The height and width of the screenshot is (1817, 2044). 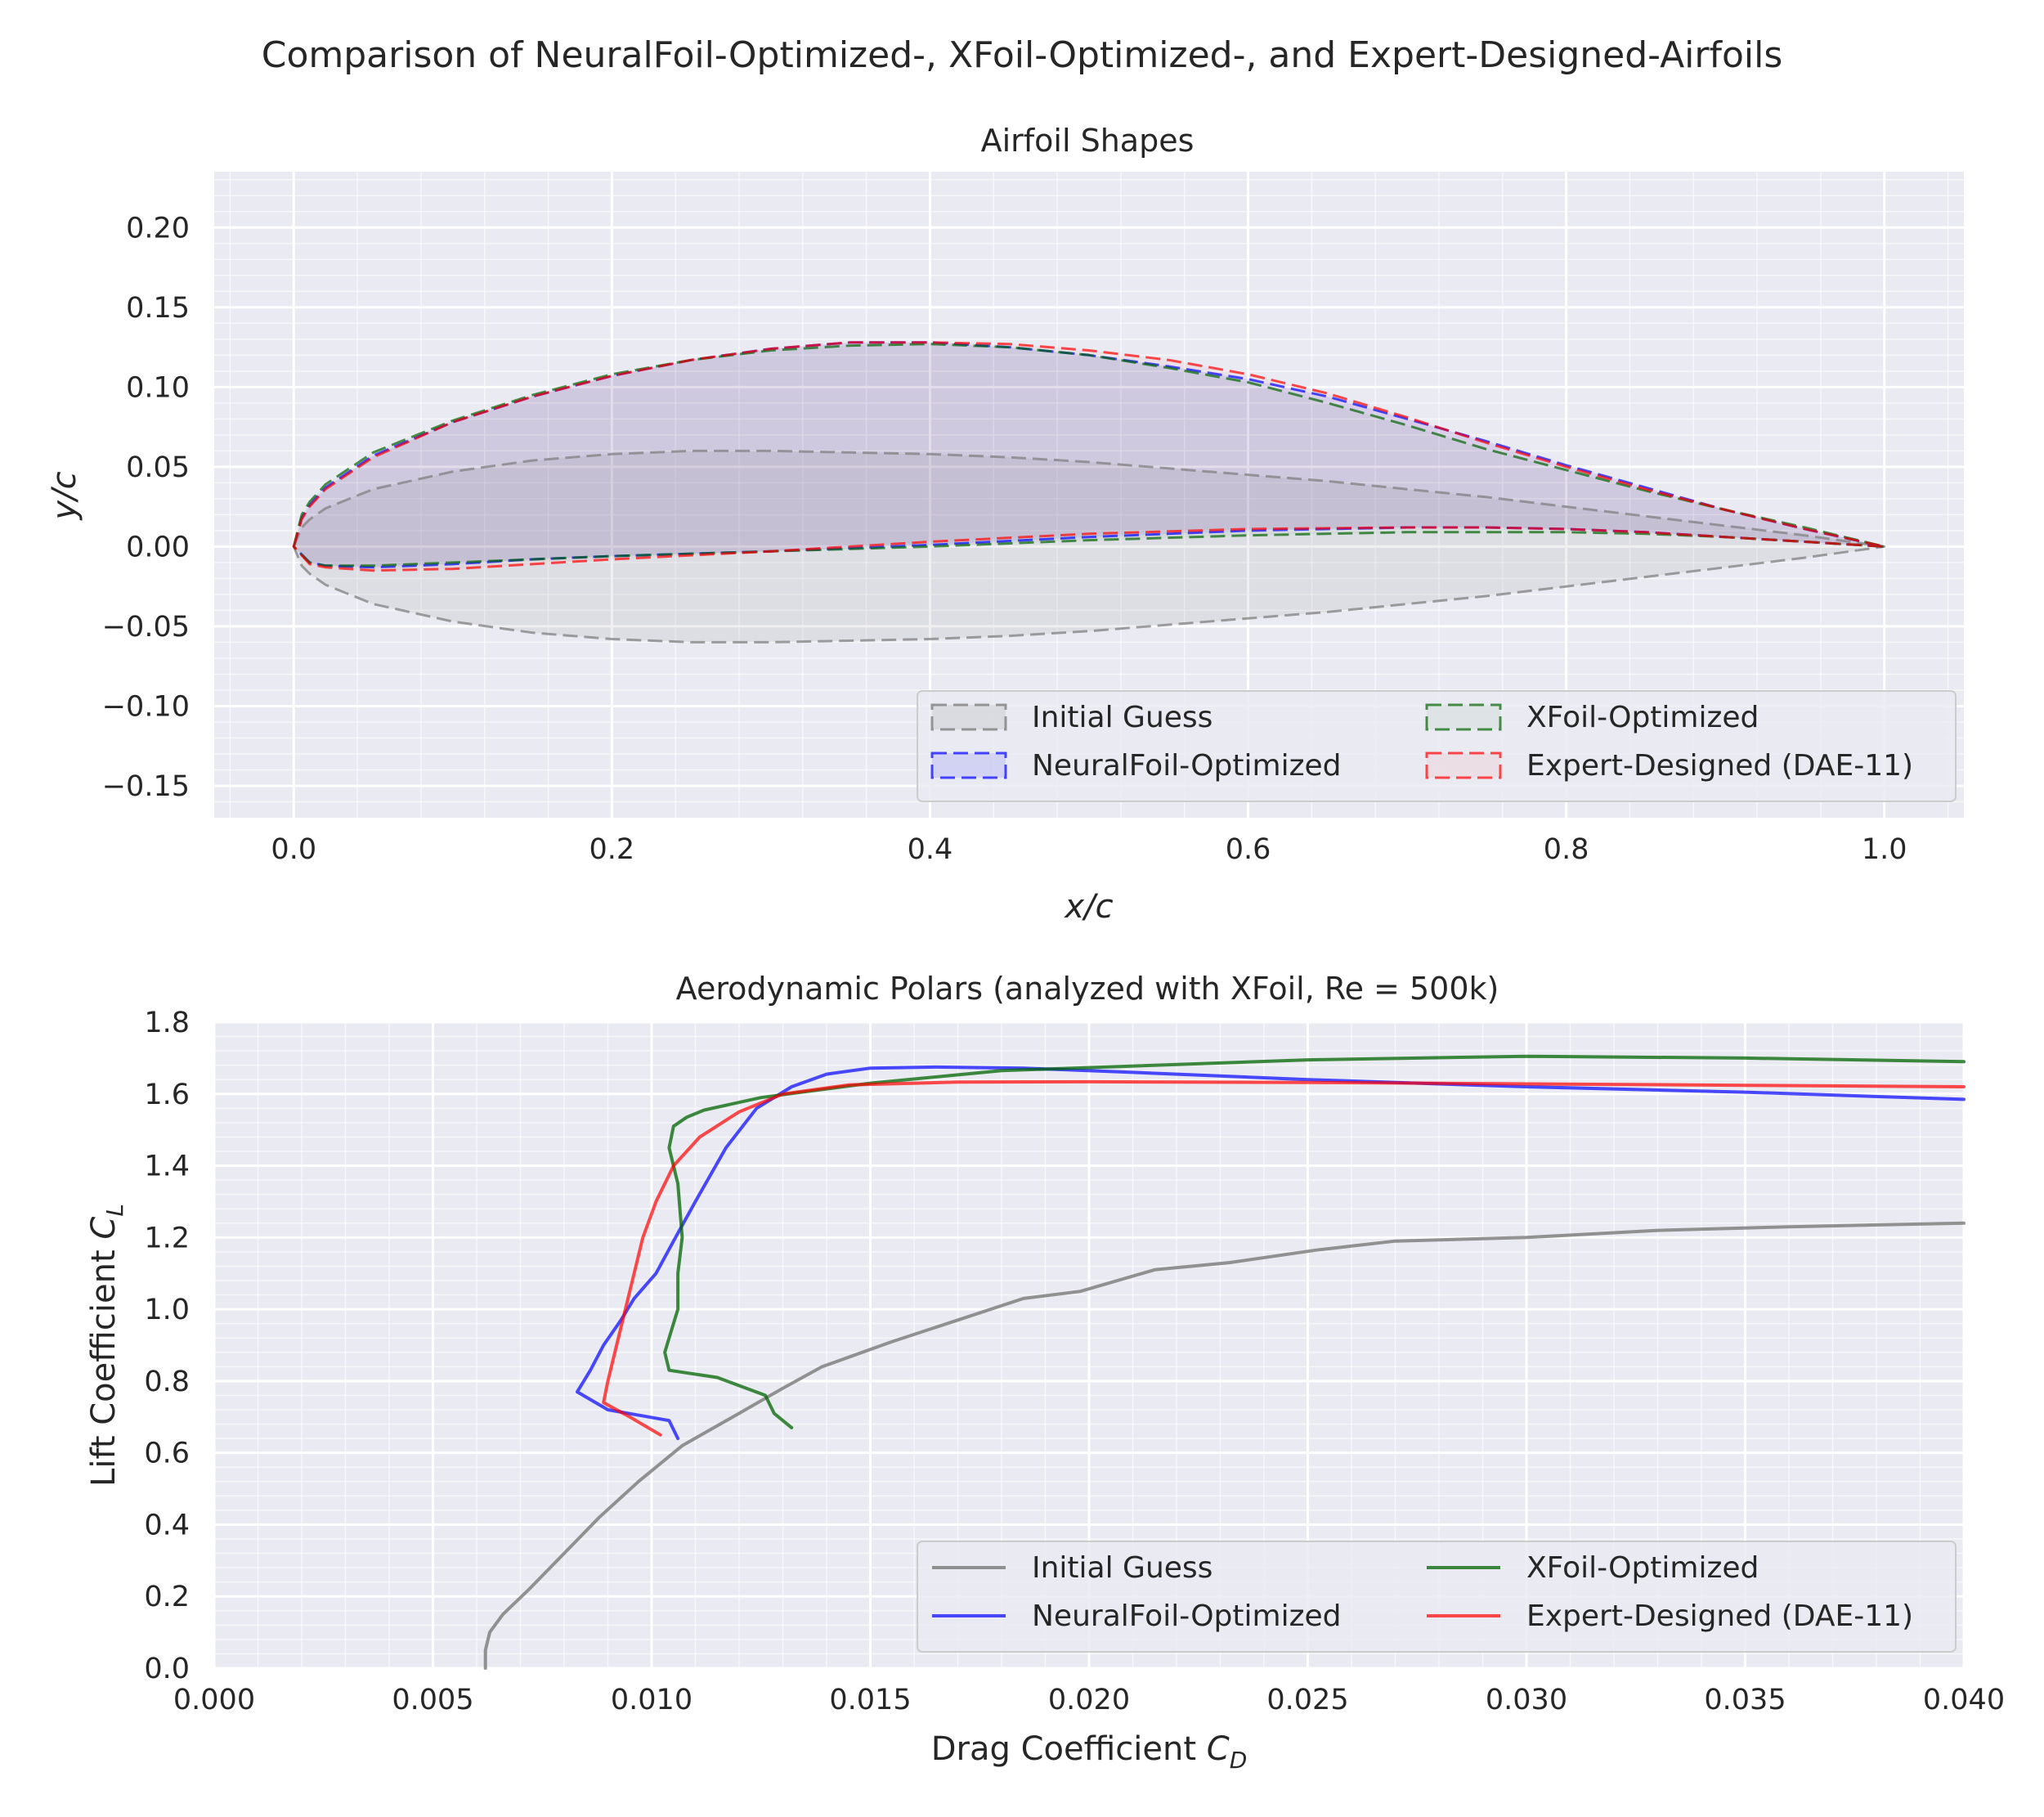 I want to click on aerodynamic-polars-y-ticks: 0.0 0.2 0.4 0.6 0.8 1.0 1.2 1.4 1.6 1.8, so click(x=167, y=1346).